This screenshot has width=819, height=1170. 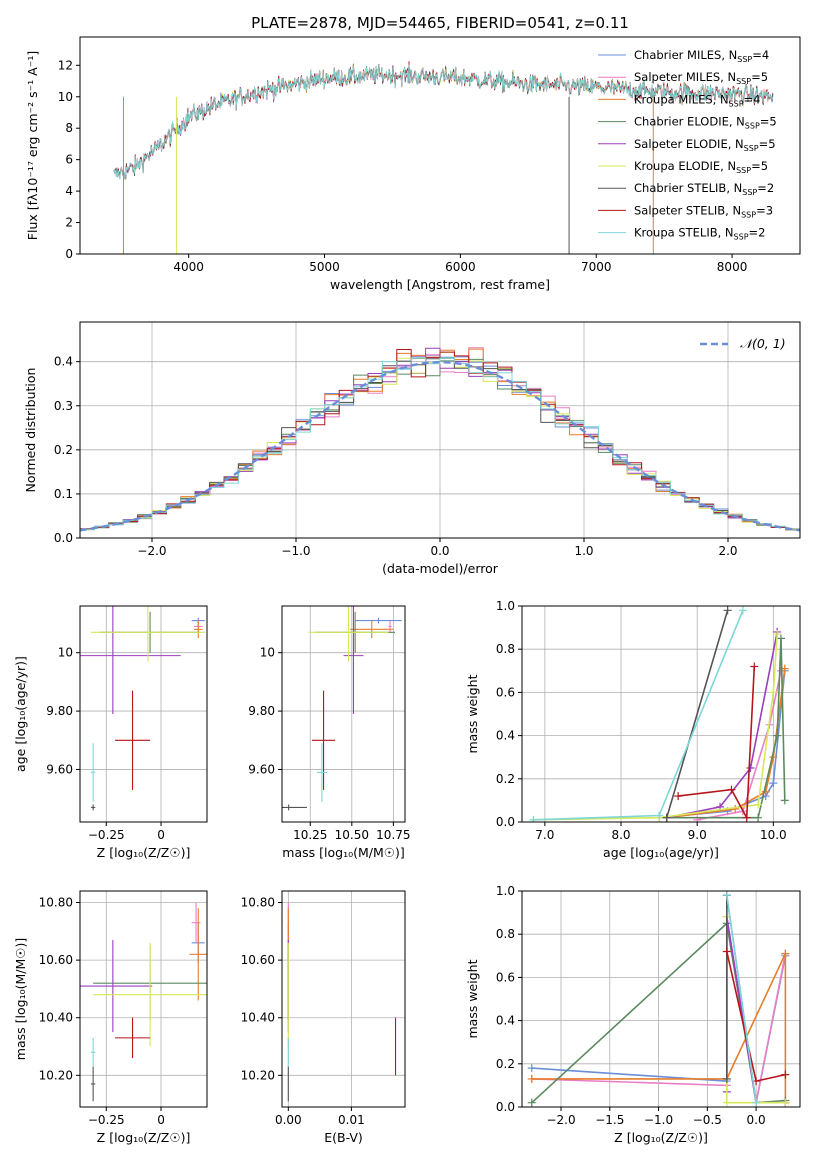 I want to click on y-tick-label: 0, so click(x=69, y=254).